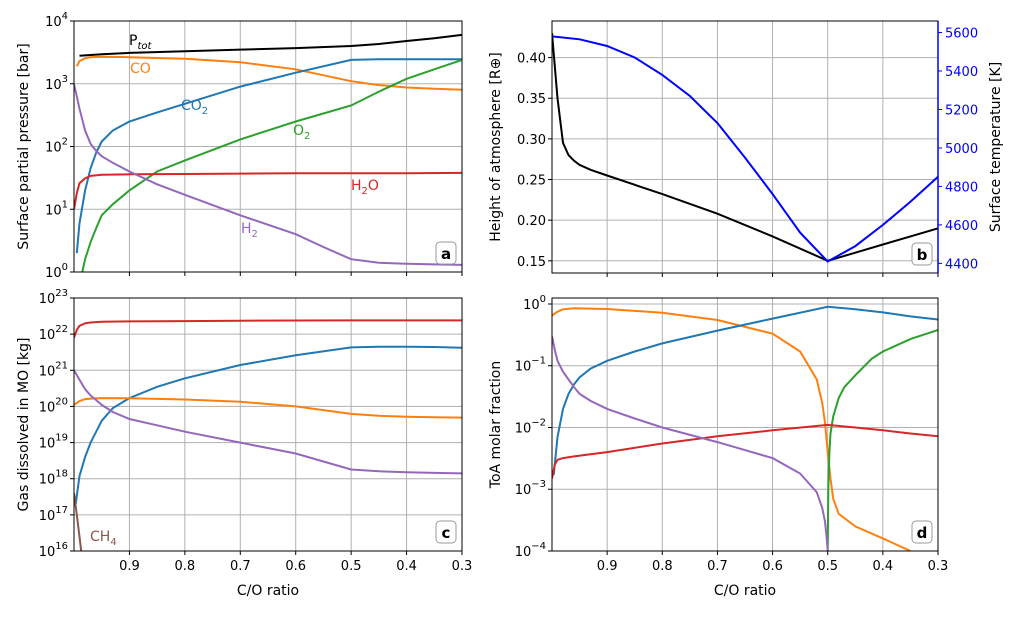  What do you see at coordinates (24, 146) in the screenshot?
I see `y-axis-label: Surface partial pressure [bar]` at bounding box center [24, 146].